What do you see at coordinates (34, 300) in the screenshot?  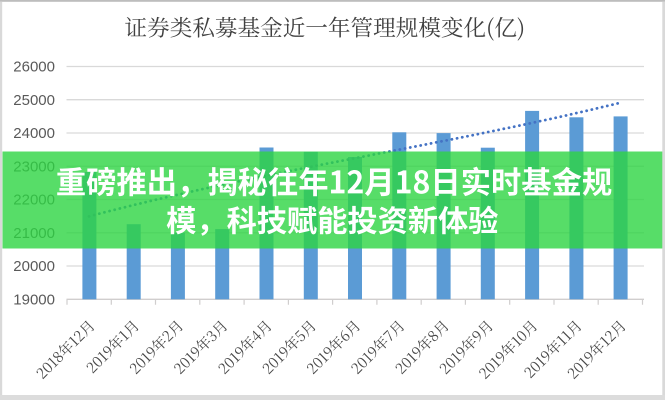 I see `svg-text: 19000` at bounding box center [34, 300].